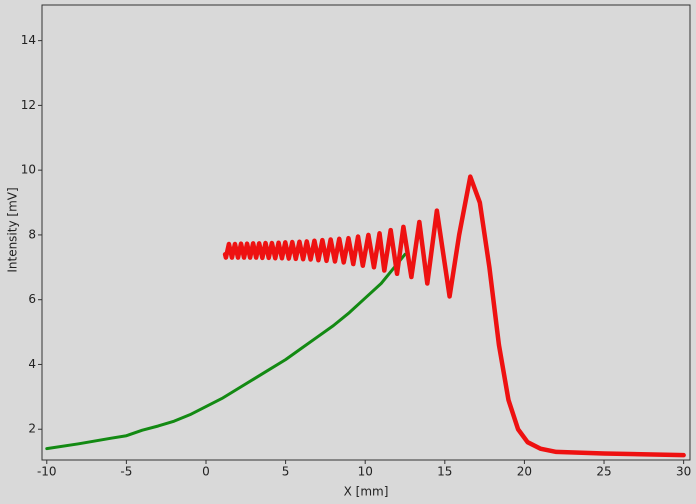 This screenshot has width=696, height=504. I want to click on y-tick-label: 12, so click(28, 105).